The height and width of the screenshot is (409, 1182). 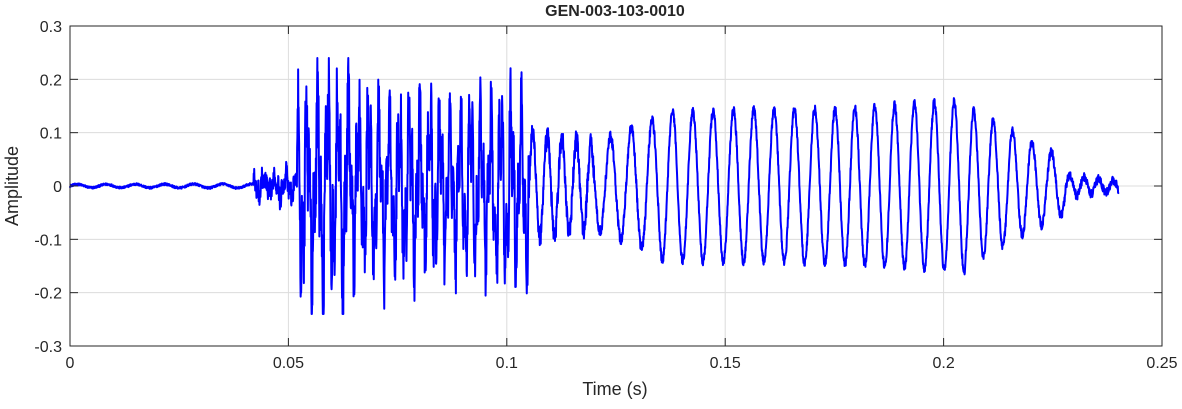 What do you see at coordinates (51, 80) in the screenshot?
I see `y-tick-label: 0.2` at bounding box center [51, 80].